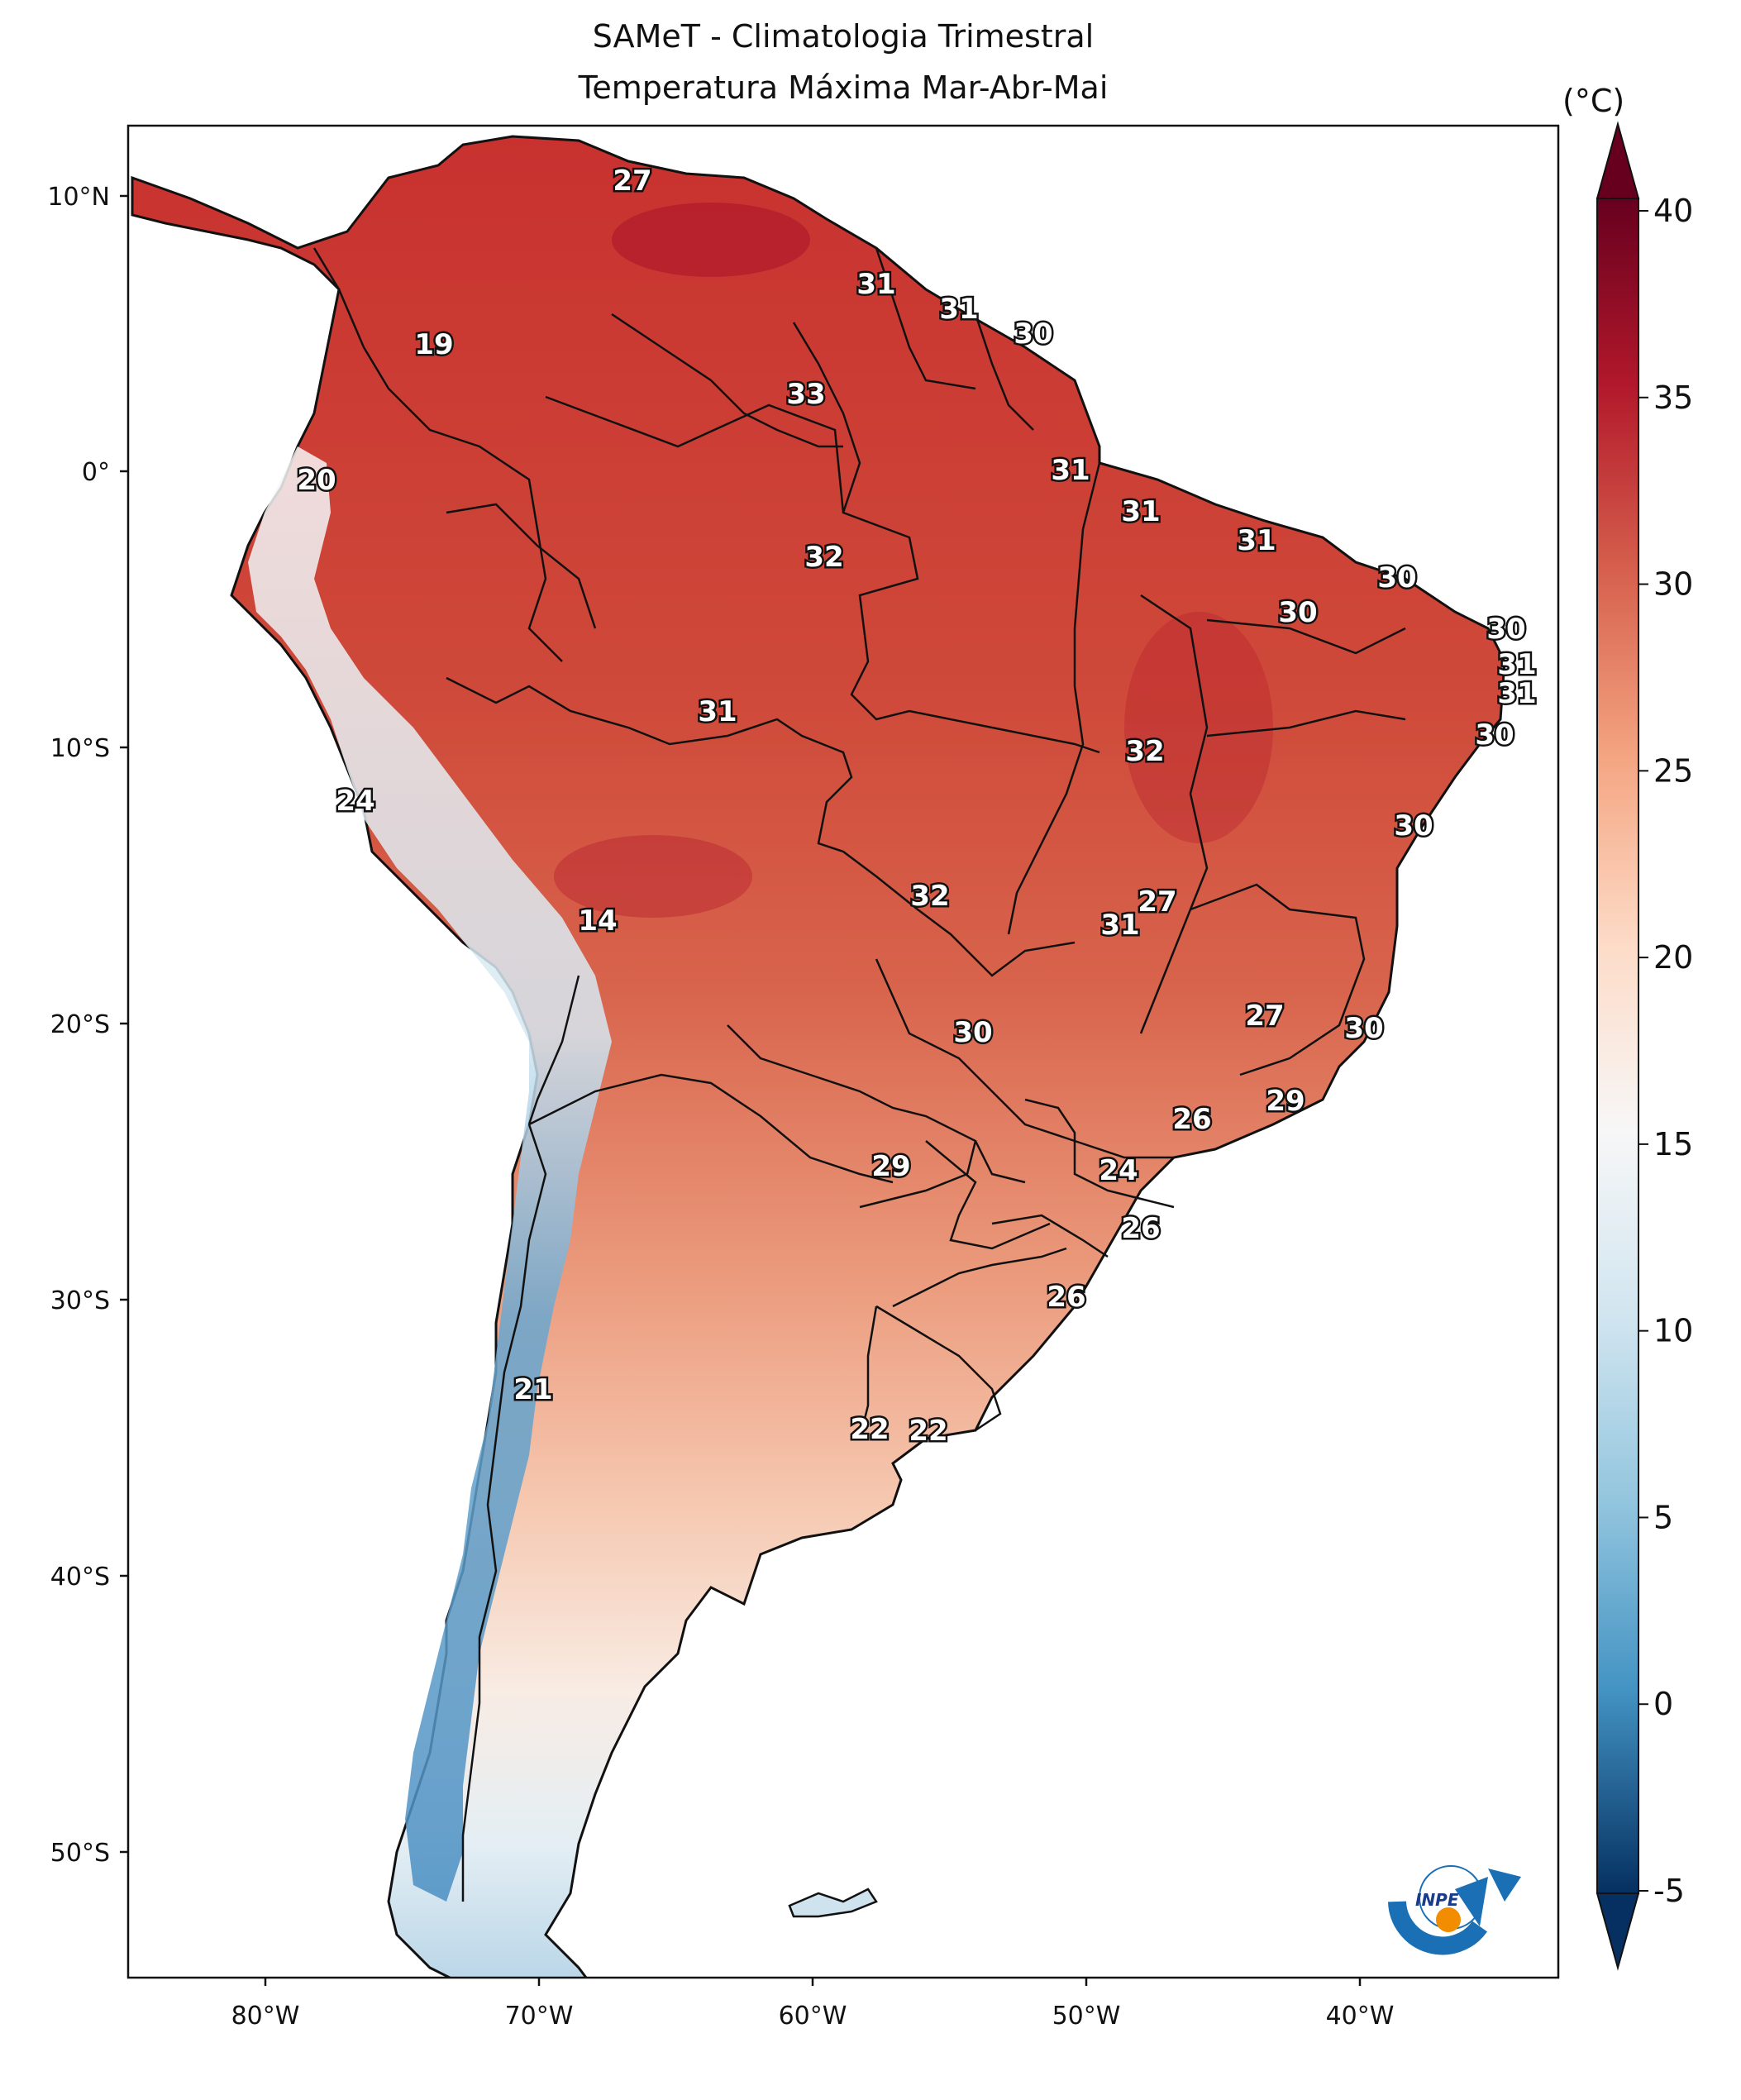  What do you see at coordinates (80, 1024) in the screenshot?
I see `lat-tick-label: 20°S` at bounding box center [80, 1024].